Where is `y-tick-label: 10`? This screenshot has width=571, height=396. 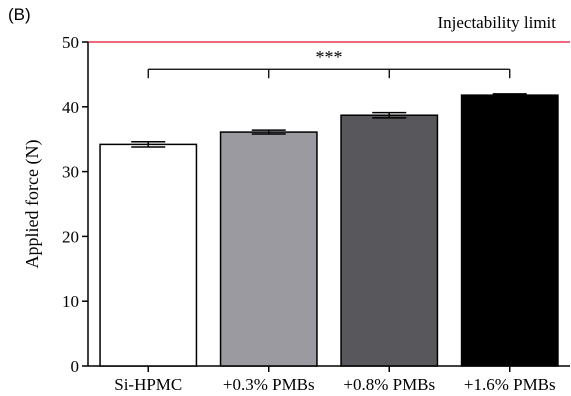 y-tick-label: 10 is located at coordinates (70, 301).